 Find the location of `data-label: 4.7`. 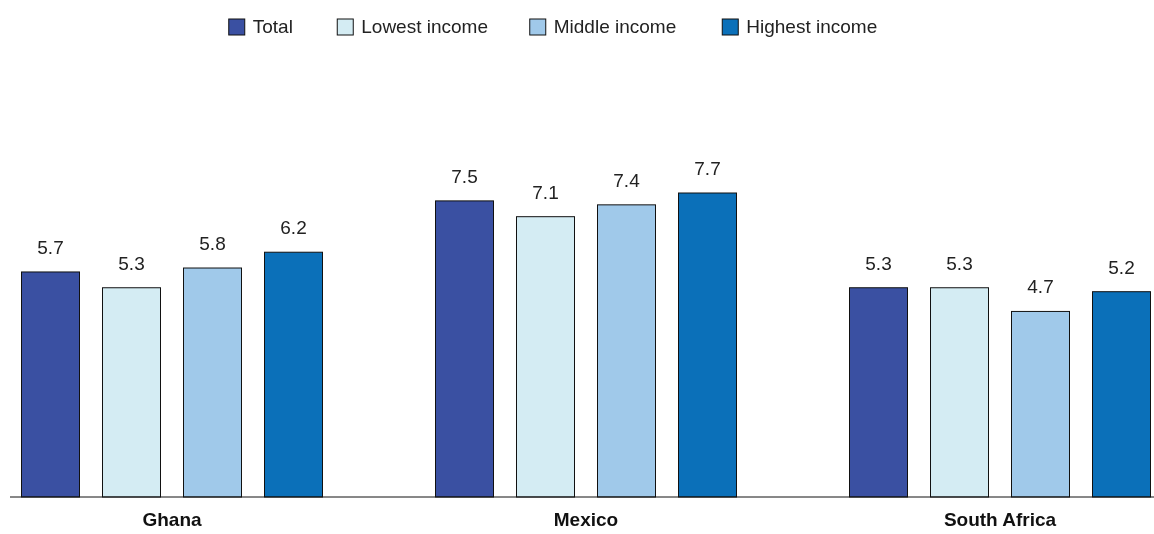

data-label: 4.7 is located at coordinates (1040, 287).